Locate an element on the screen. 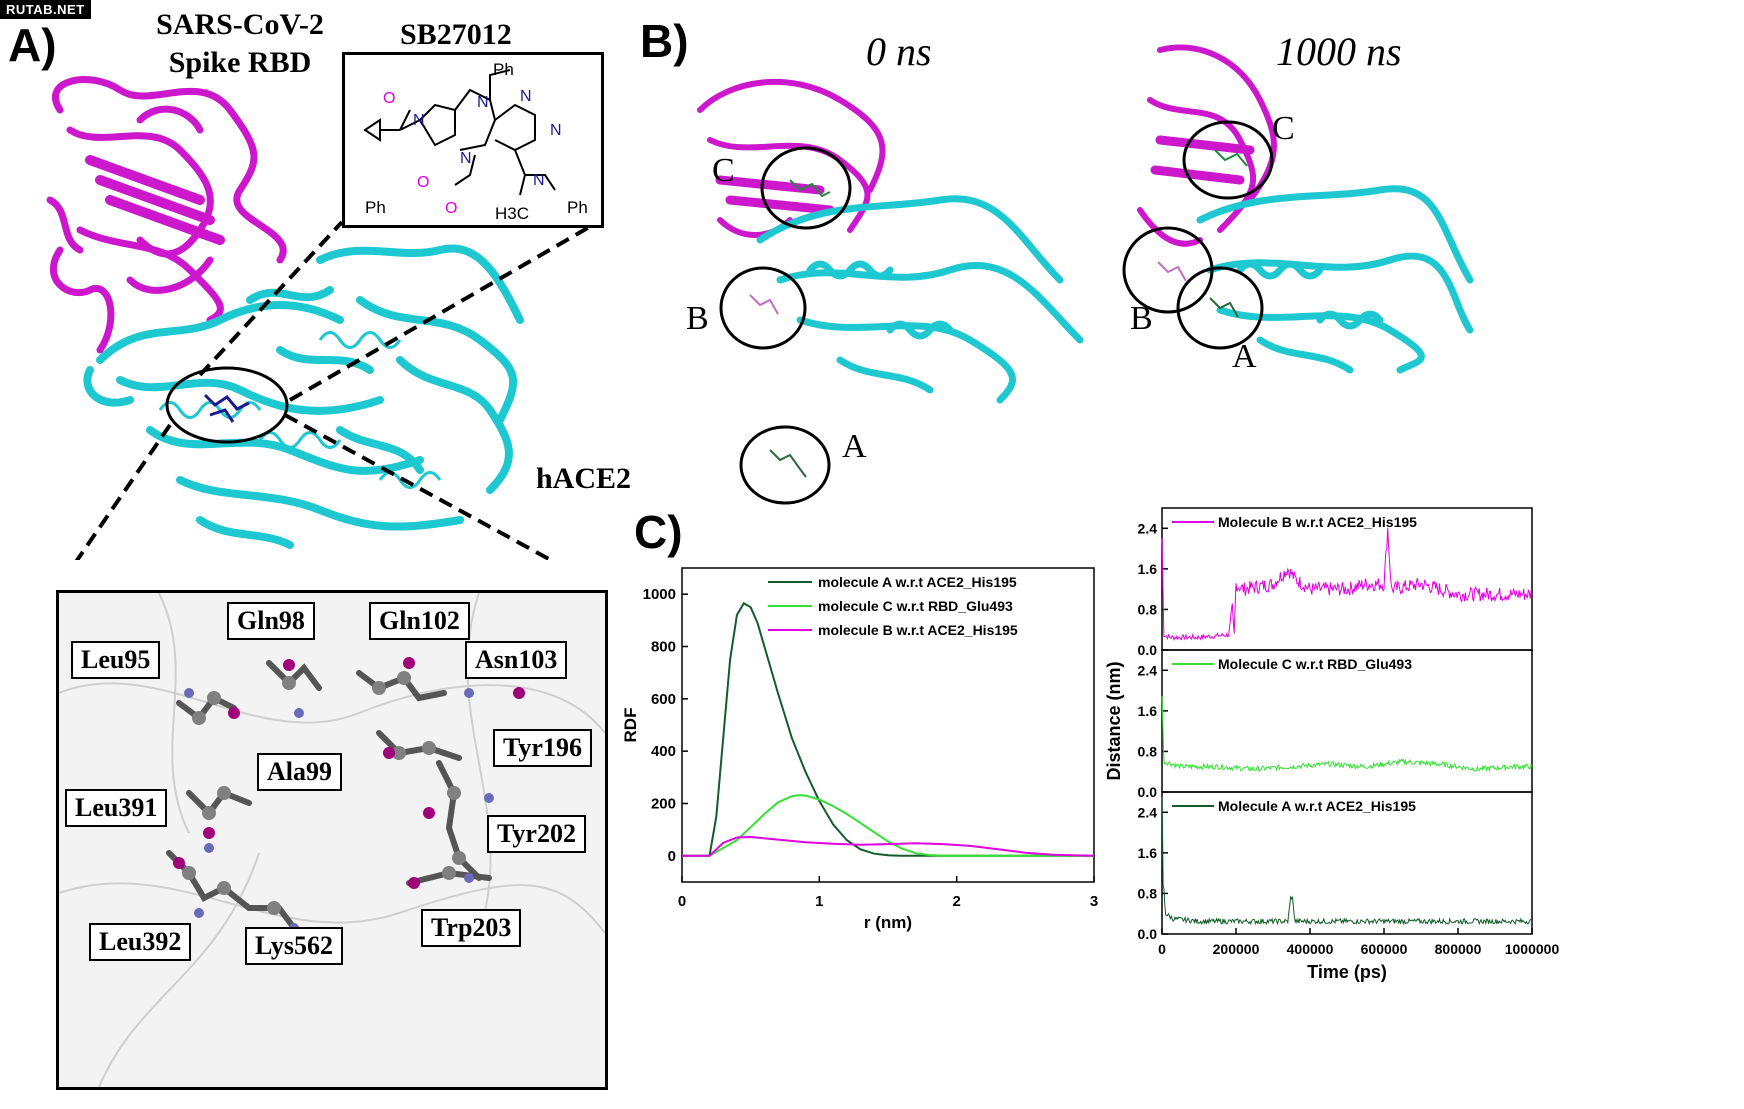 The width and height of the screenshot is (1744, 1109). residue-render is located at coordinates (332, 840).